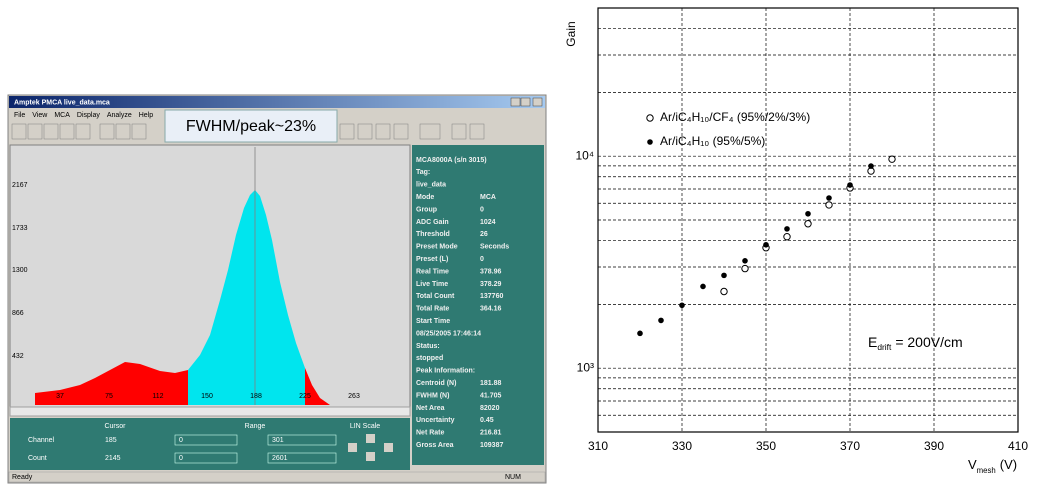 The width and height of the screenshot is (1041, 487). Describe the element at coordinates (62, 102) in the screenshot. I see `window-title: Amptek PMCA live_data.mca` at that location.